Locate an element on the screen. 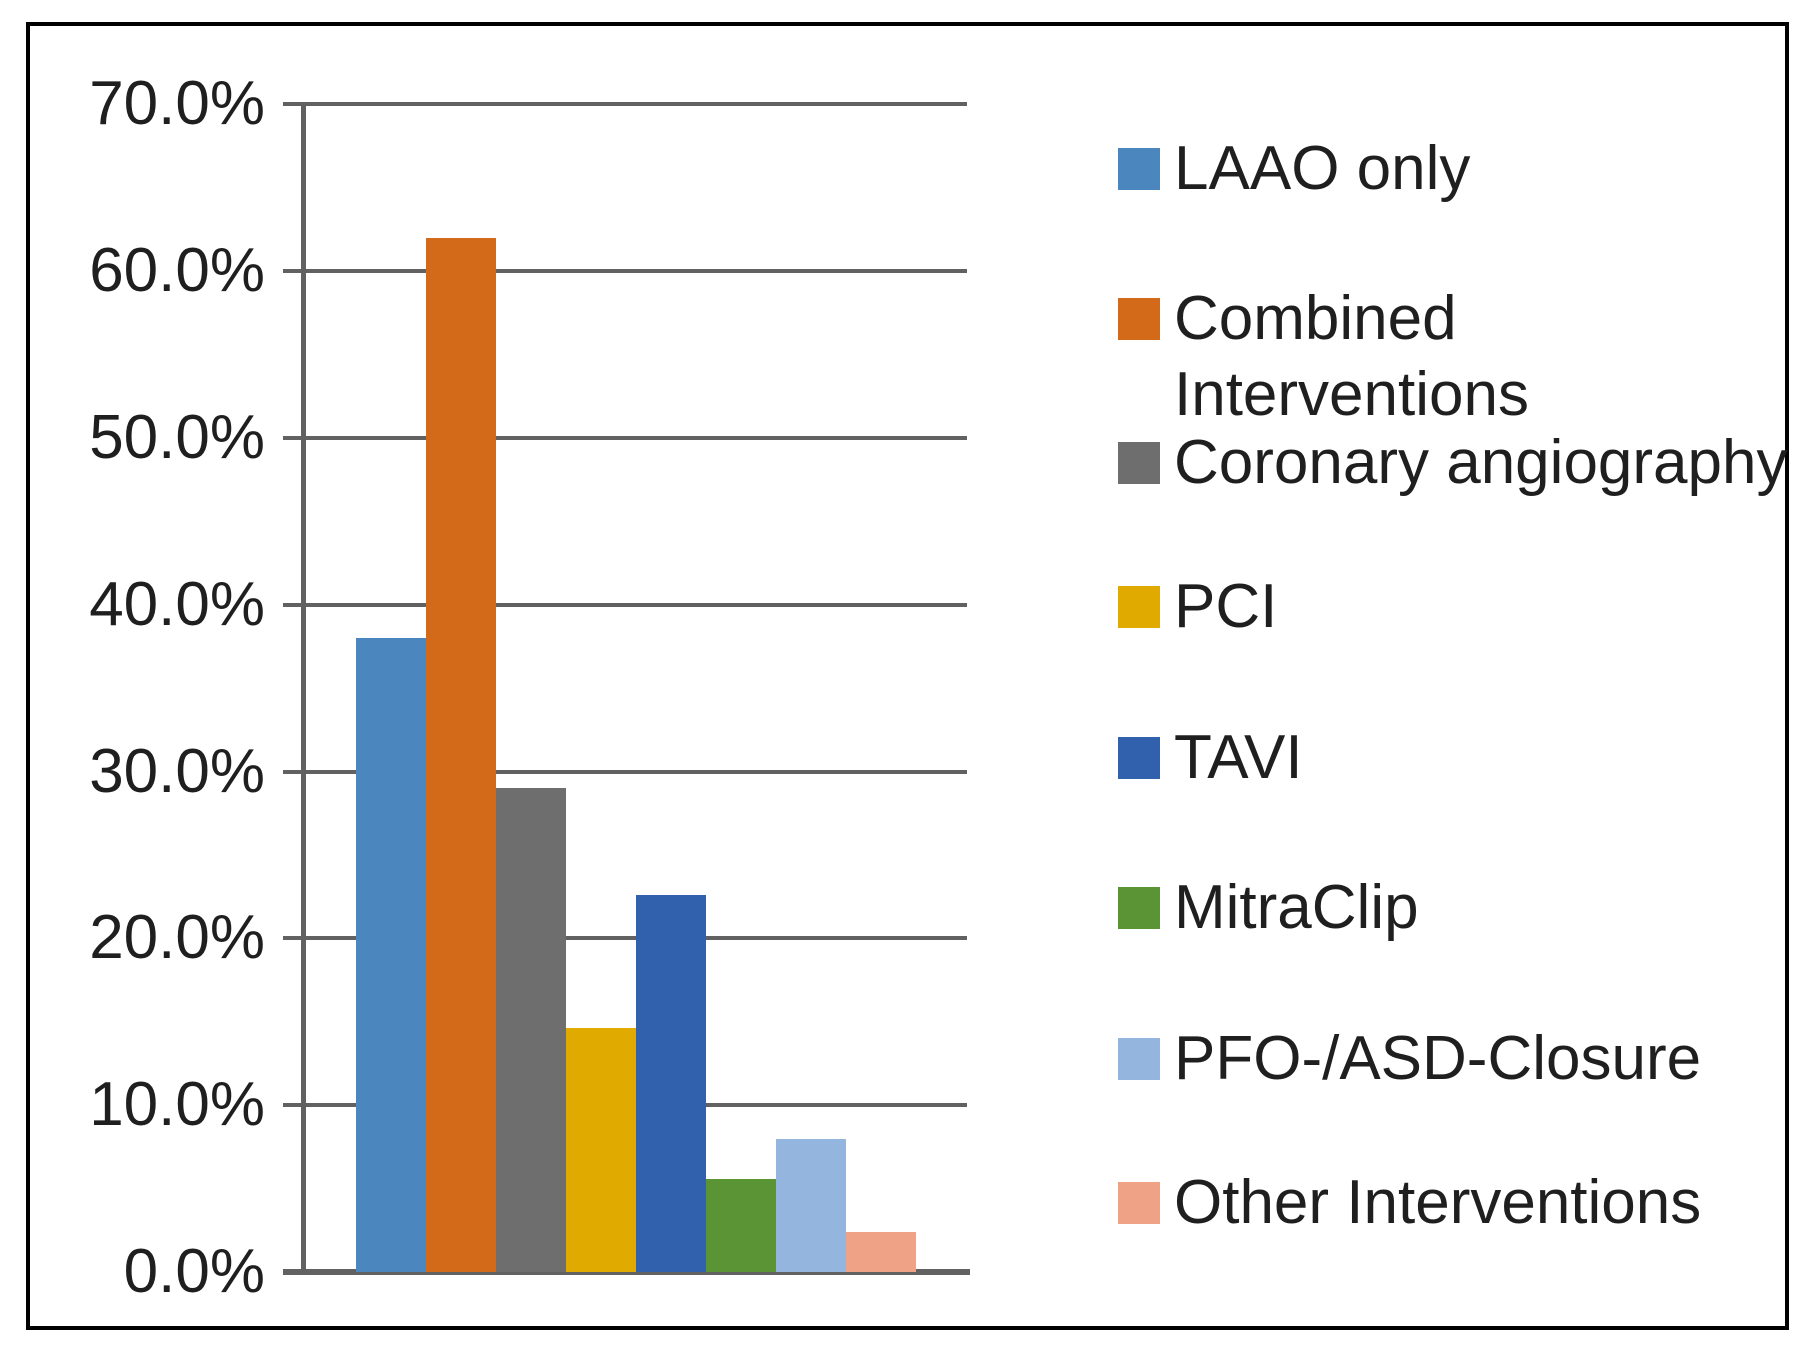  y-axis-label-10: 10.0% is located at coordinates (177, 1105).